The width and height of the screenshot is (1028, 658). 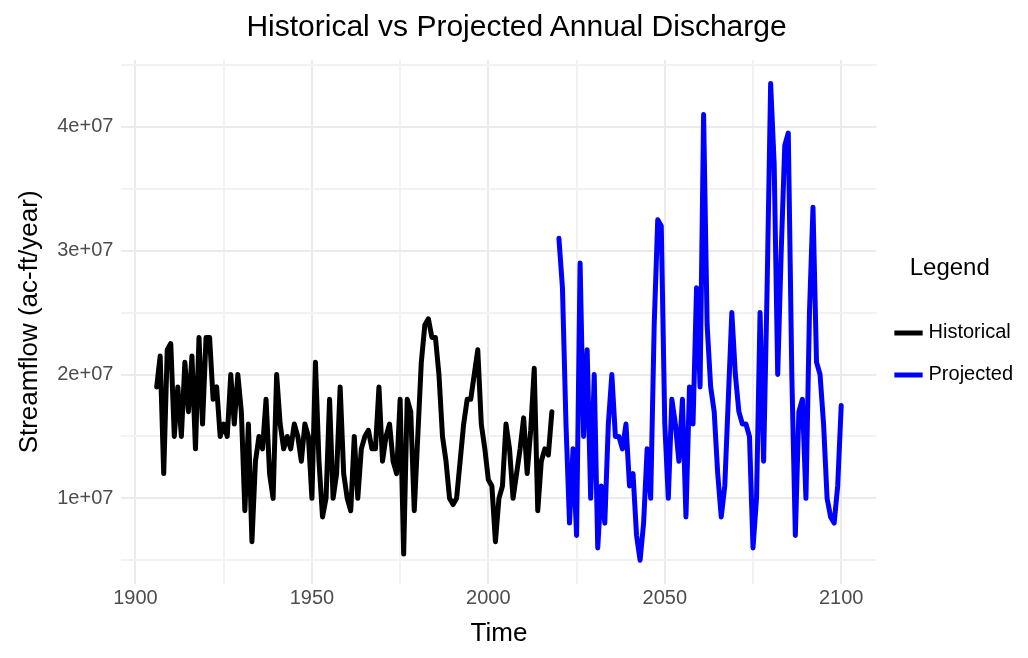 What do you see at coordinates (499, 631) in the screenshot?
I see `x-axis-title: Time` at bounding box center [499, 631].